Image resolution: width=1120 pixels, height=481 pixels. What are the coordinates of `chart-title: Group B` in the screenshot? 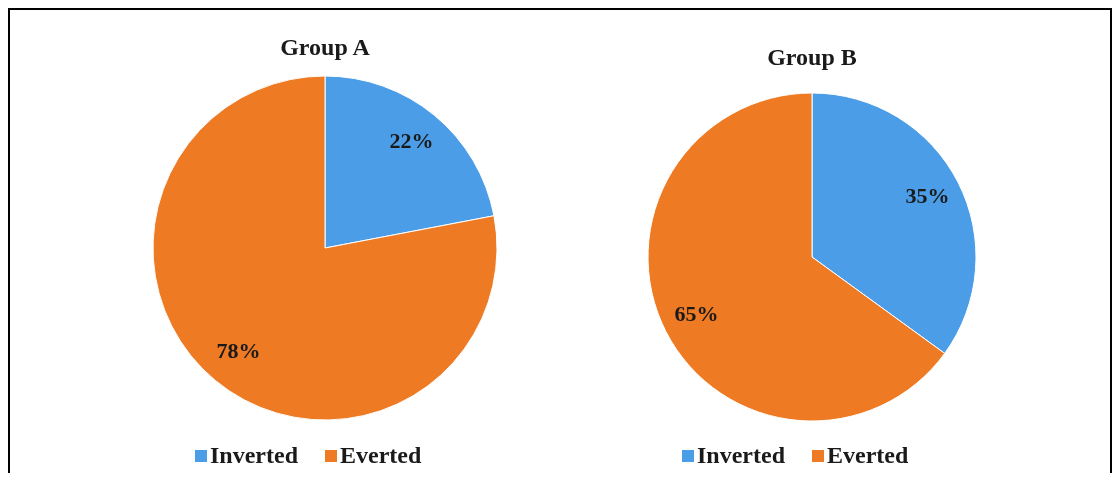 It's located at (812, 57).